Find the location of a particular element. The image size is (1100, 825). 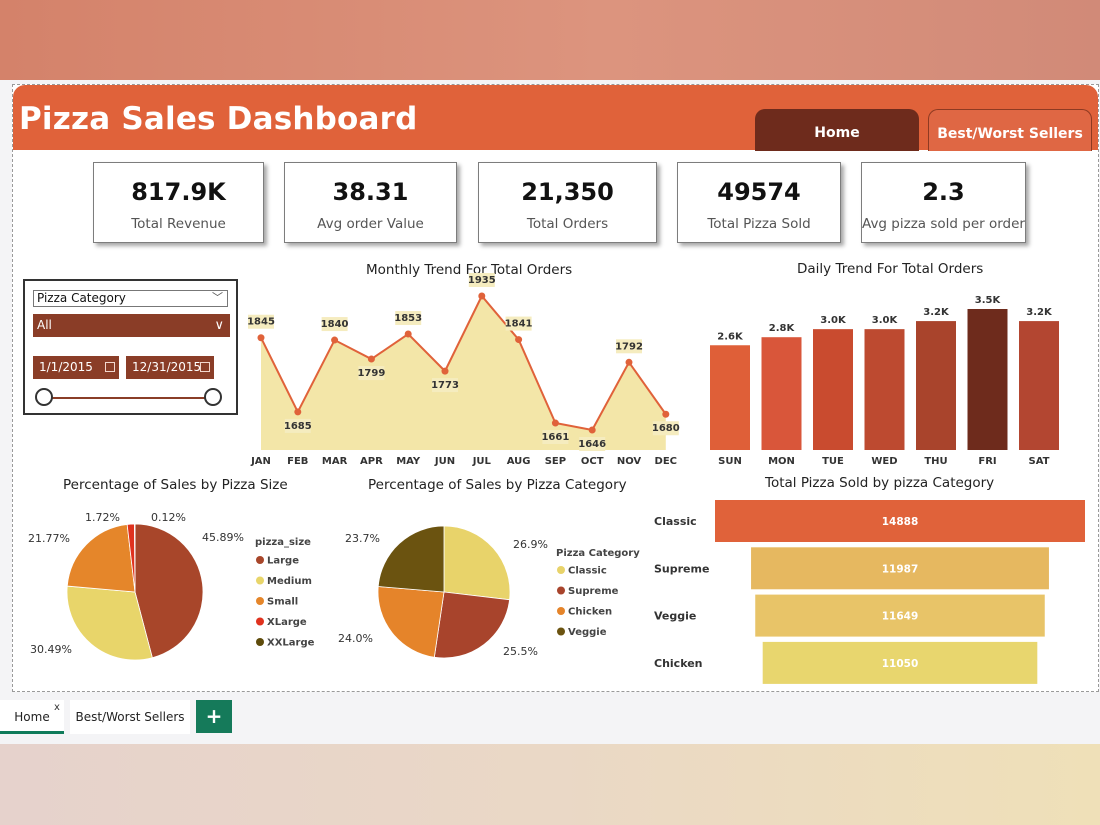

kpi-card-avg-order-value: 38.31 Avg order Value is located at coordinates (370, 202).